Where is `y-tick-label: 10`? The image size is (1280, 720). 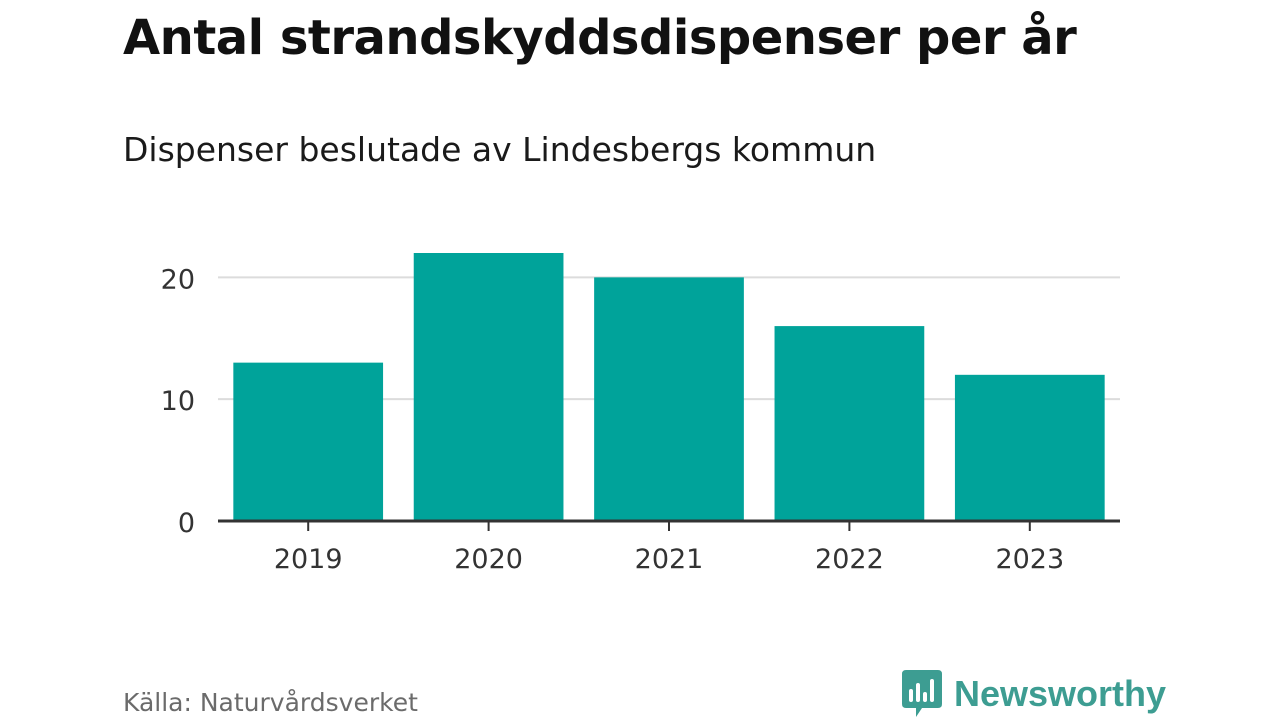 y-tick-label: 10 is located at coordinates (178, 401).